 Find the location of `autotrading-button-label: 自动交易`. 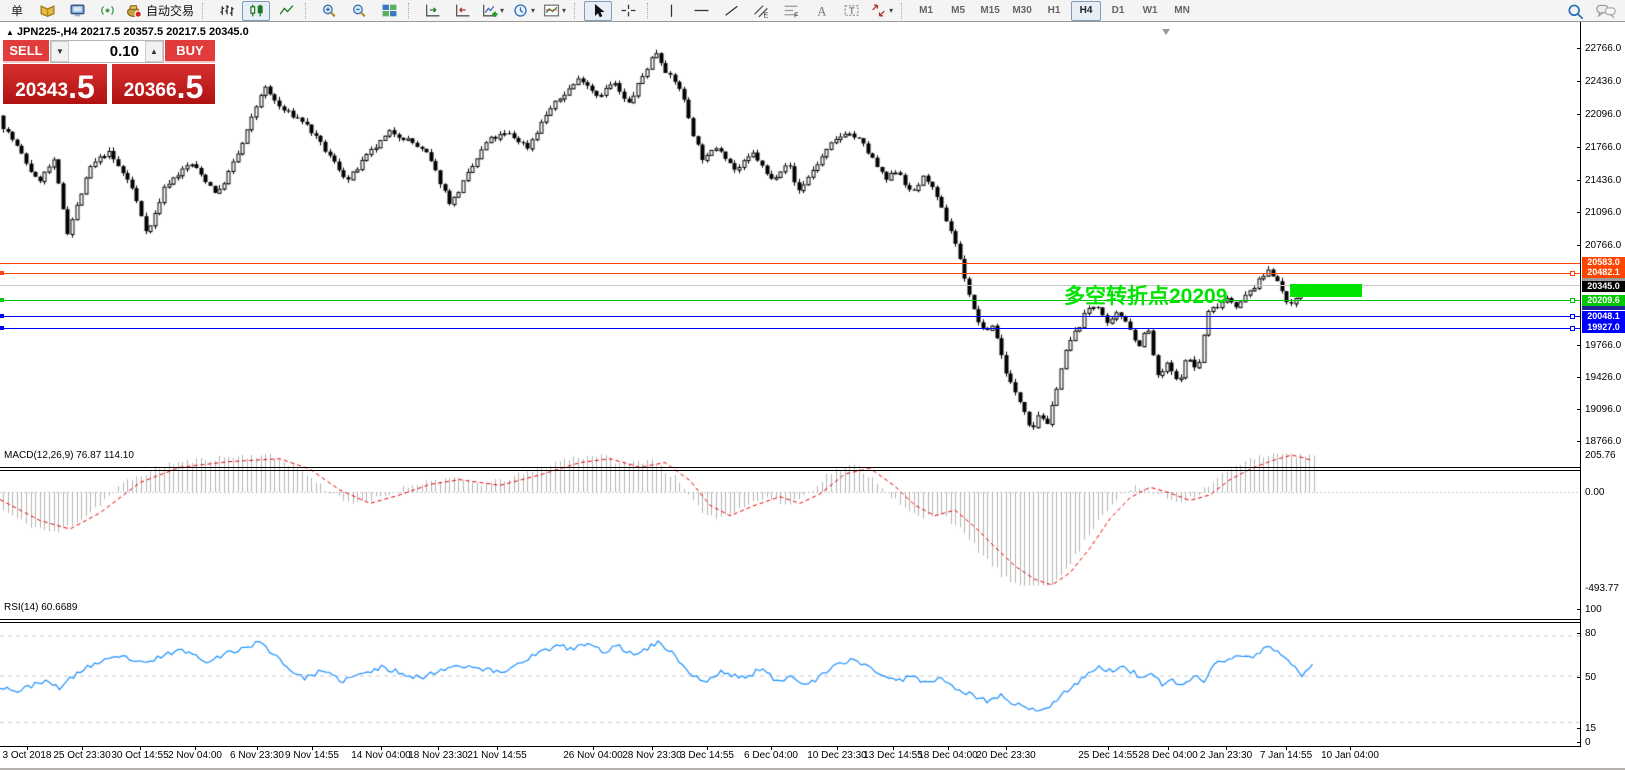

autotrading-button-label: 自动交易 is located at coordinates (170, 11).